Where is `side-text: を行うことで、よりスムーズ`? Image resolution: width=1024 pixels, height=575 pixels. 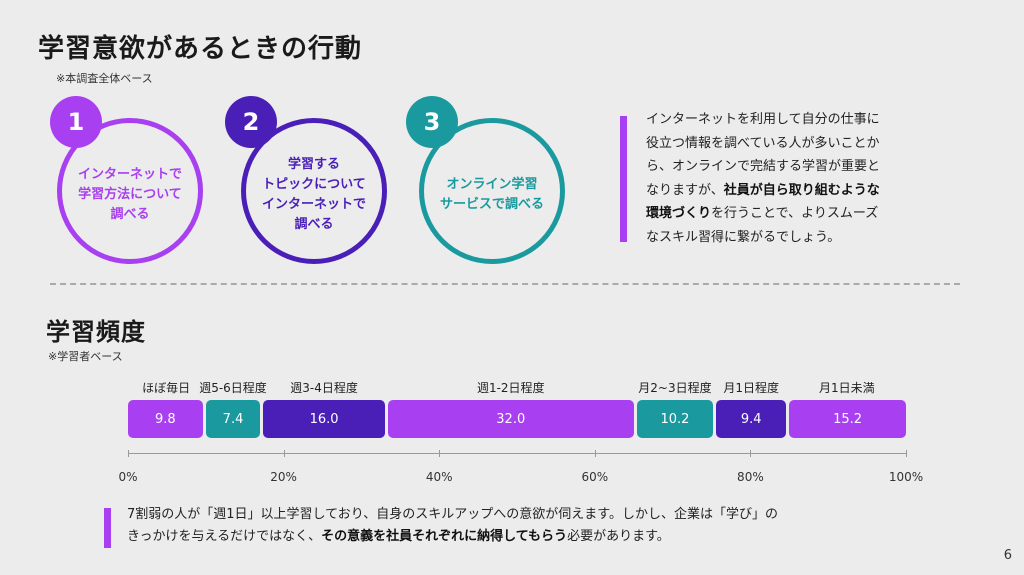
side-text: を行うことで、よりスムーズ is located at coordinates (795, 213).